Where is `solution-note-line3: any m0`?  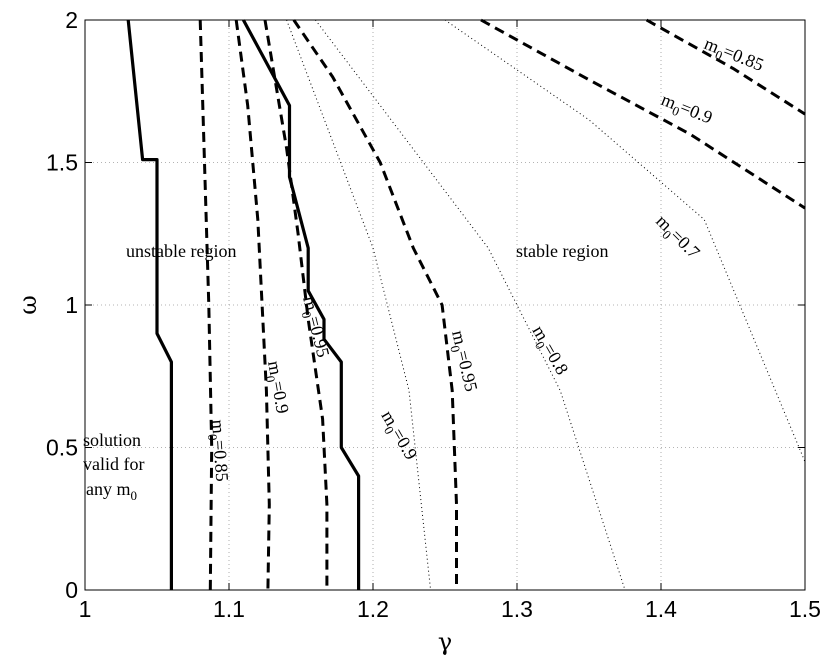
solution-note-line3: any m0 is located at coordinates (111, 491).